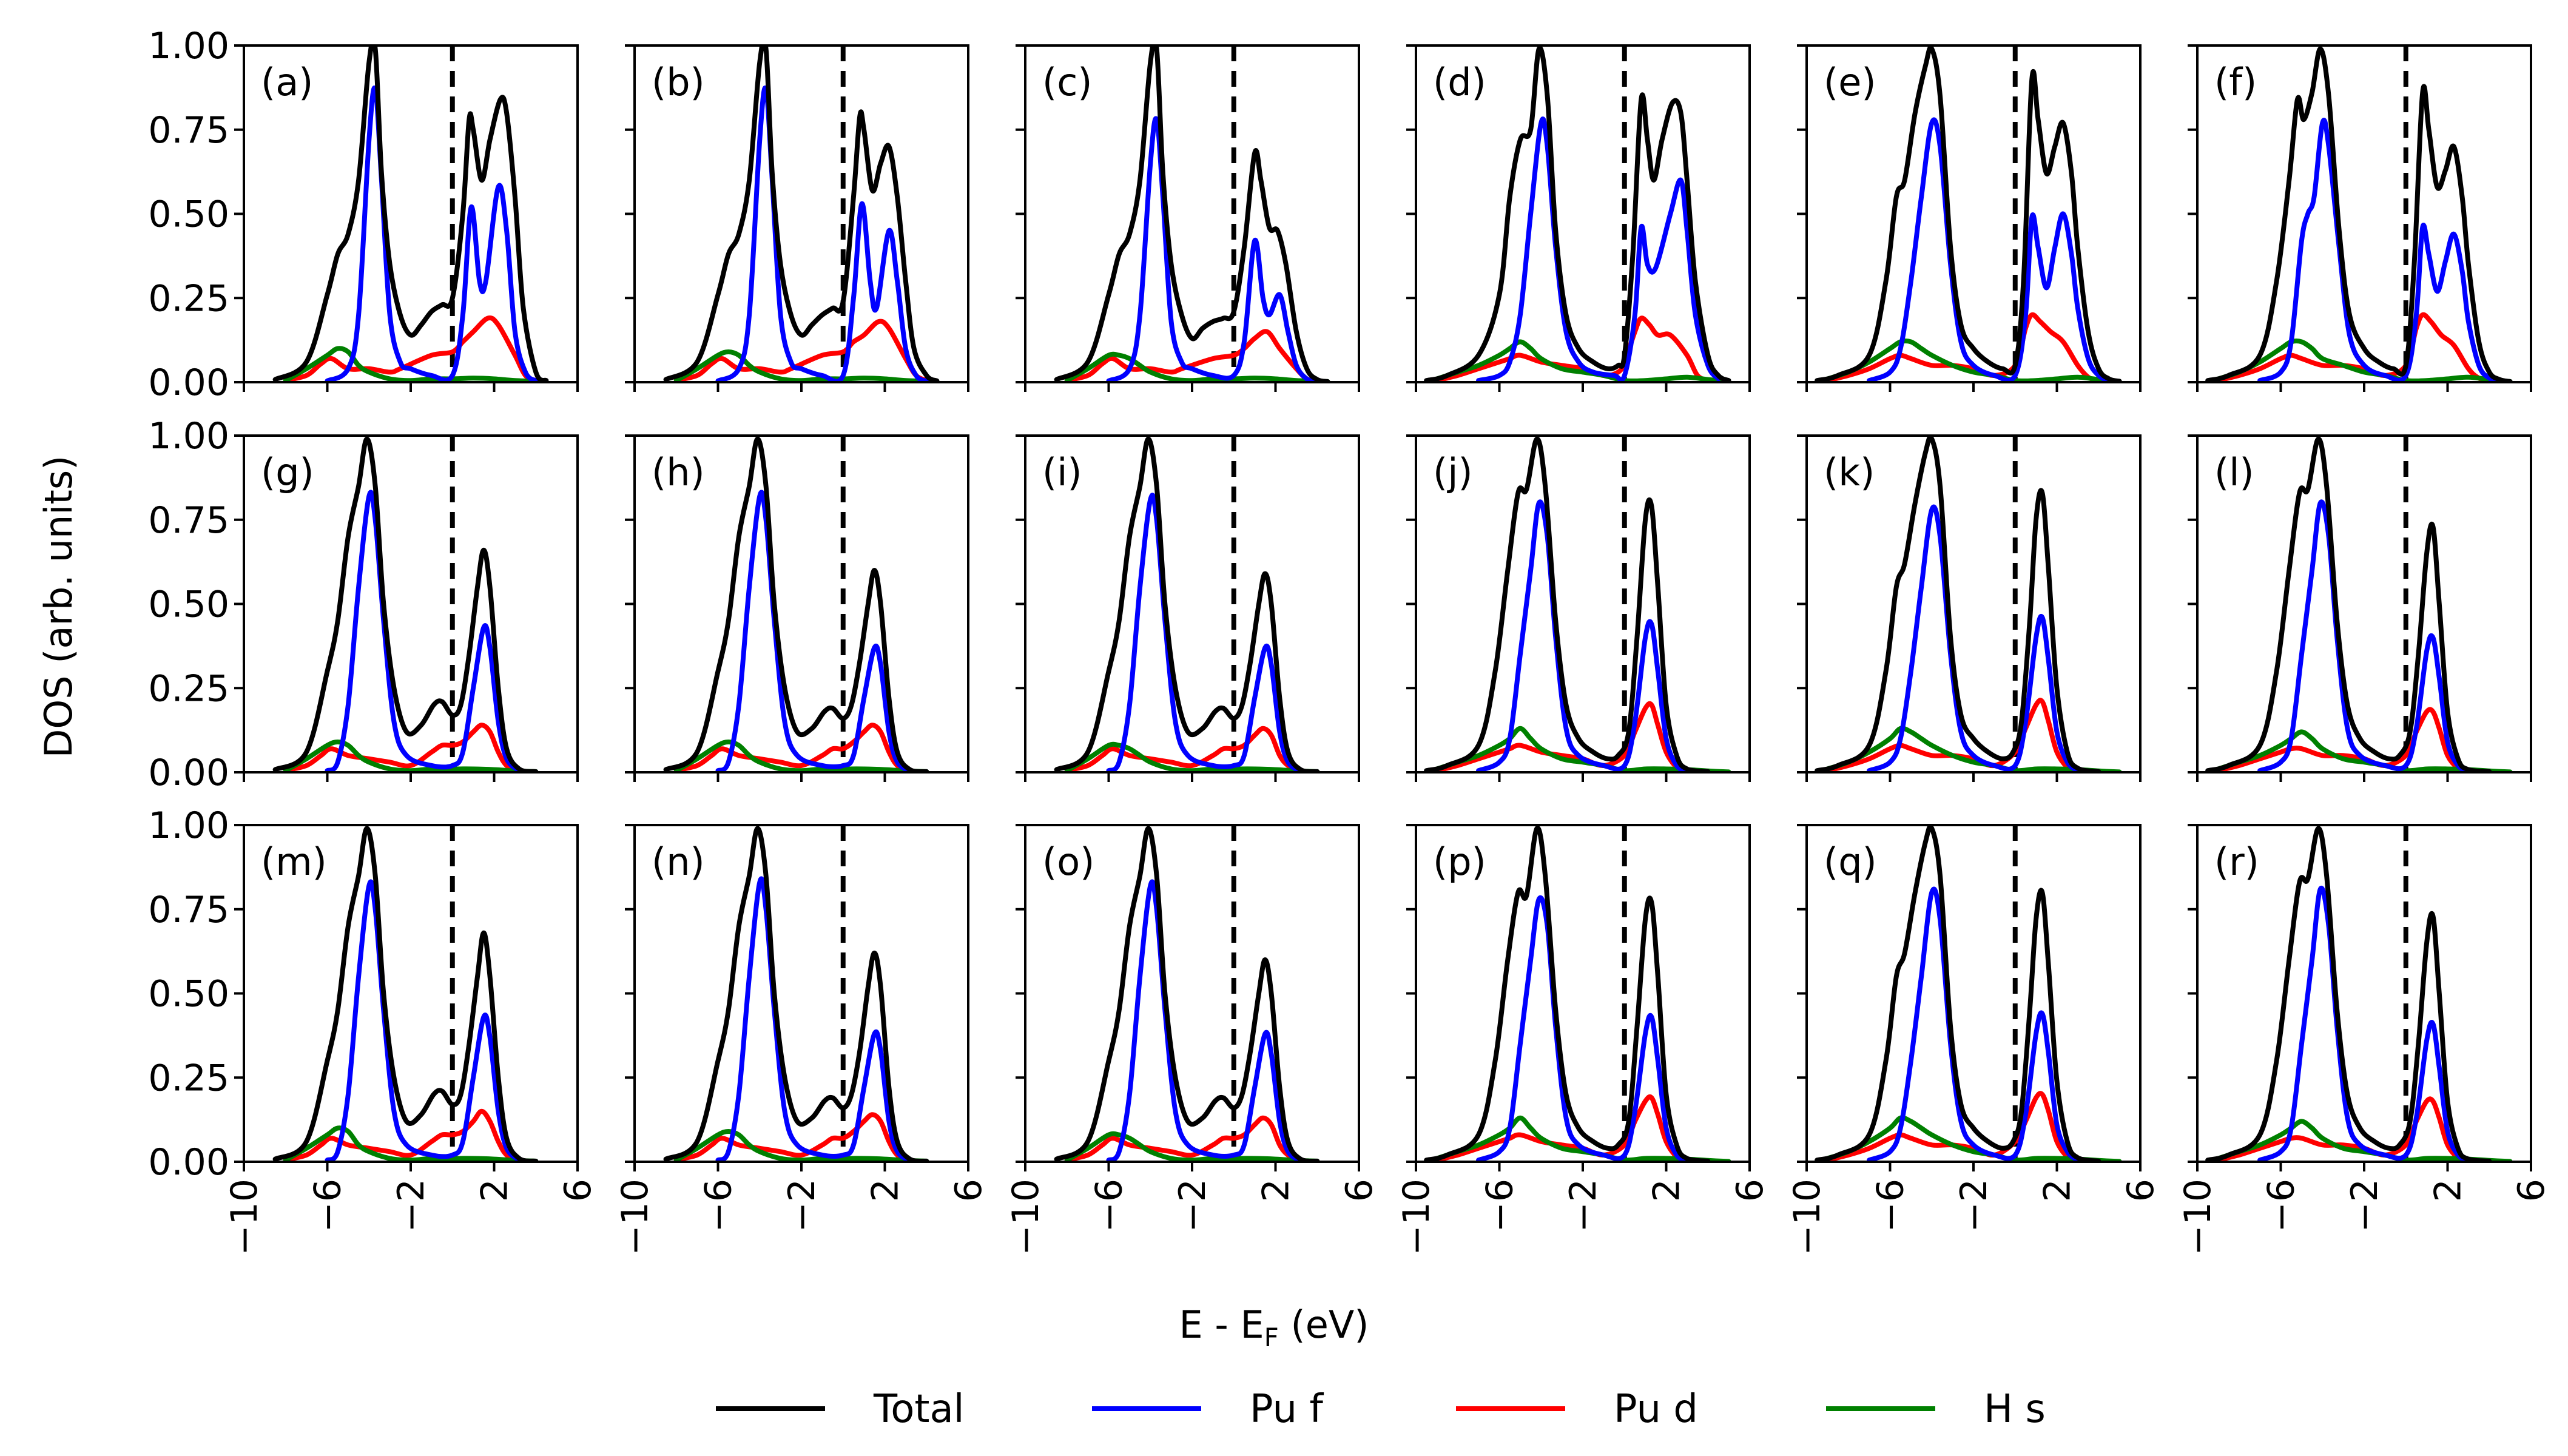  What do you see at coordinates (1287, 1409) in the screenshot?
I see `legend-label: Pu f` at bounding box center [1287, 1409].